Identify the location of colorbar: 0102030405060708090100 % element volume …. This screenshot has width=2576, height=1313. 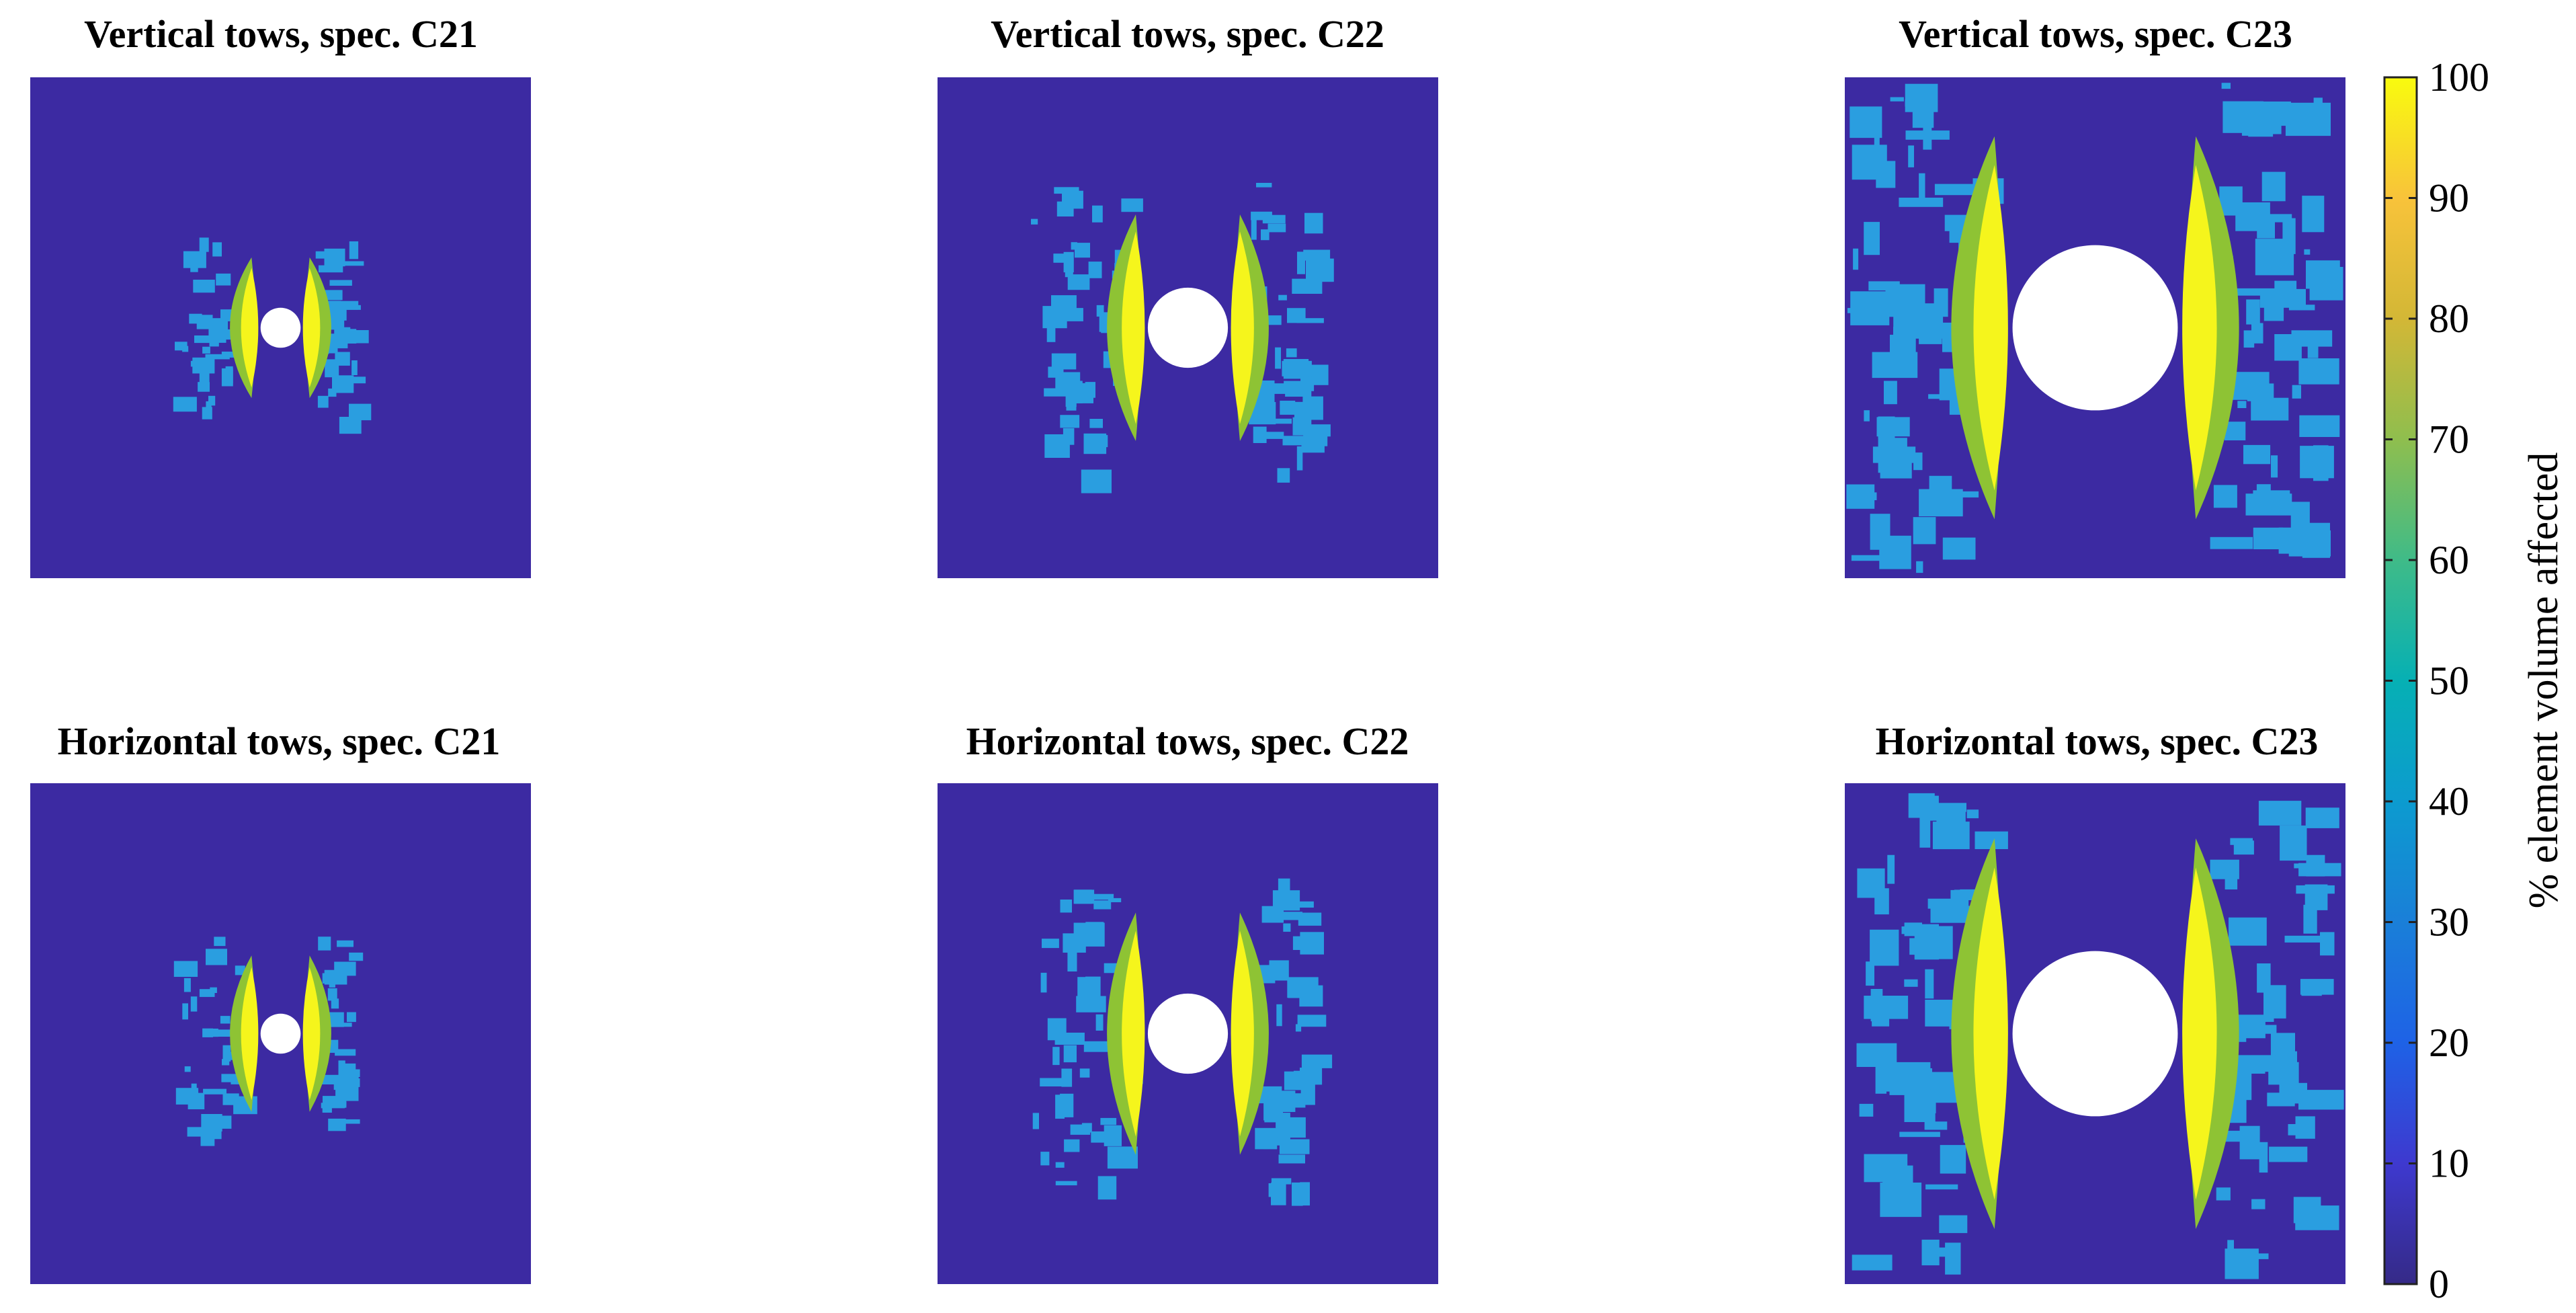
(2475, 680).